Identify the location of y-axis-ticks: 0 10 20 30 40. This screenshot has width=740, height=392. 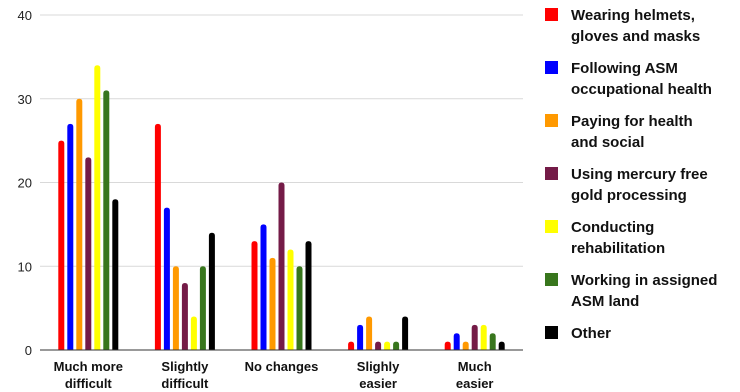
(25, 183).